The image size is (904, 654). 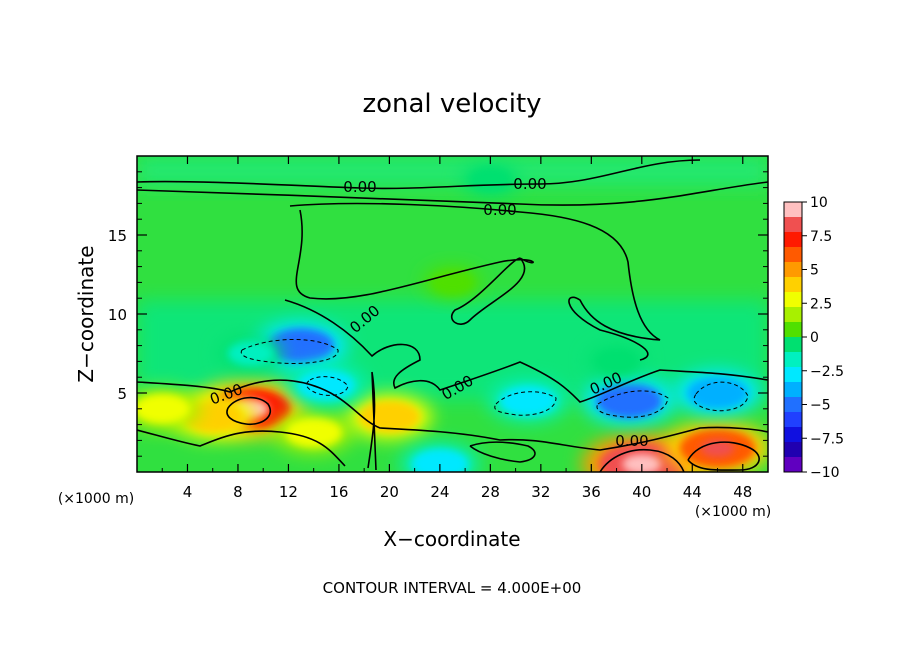 I want to click on x-tick-label: 8, so click(x=238, y=492).